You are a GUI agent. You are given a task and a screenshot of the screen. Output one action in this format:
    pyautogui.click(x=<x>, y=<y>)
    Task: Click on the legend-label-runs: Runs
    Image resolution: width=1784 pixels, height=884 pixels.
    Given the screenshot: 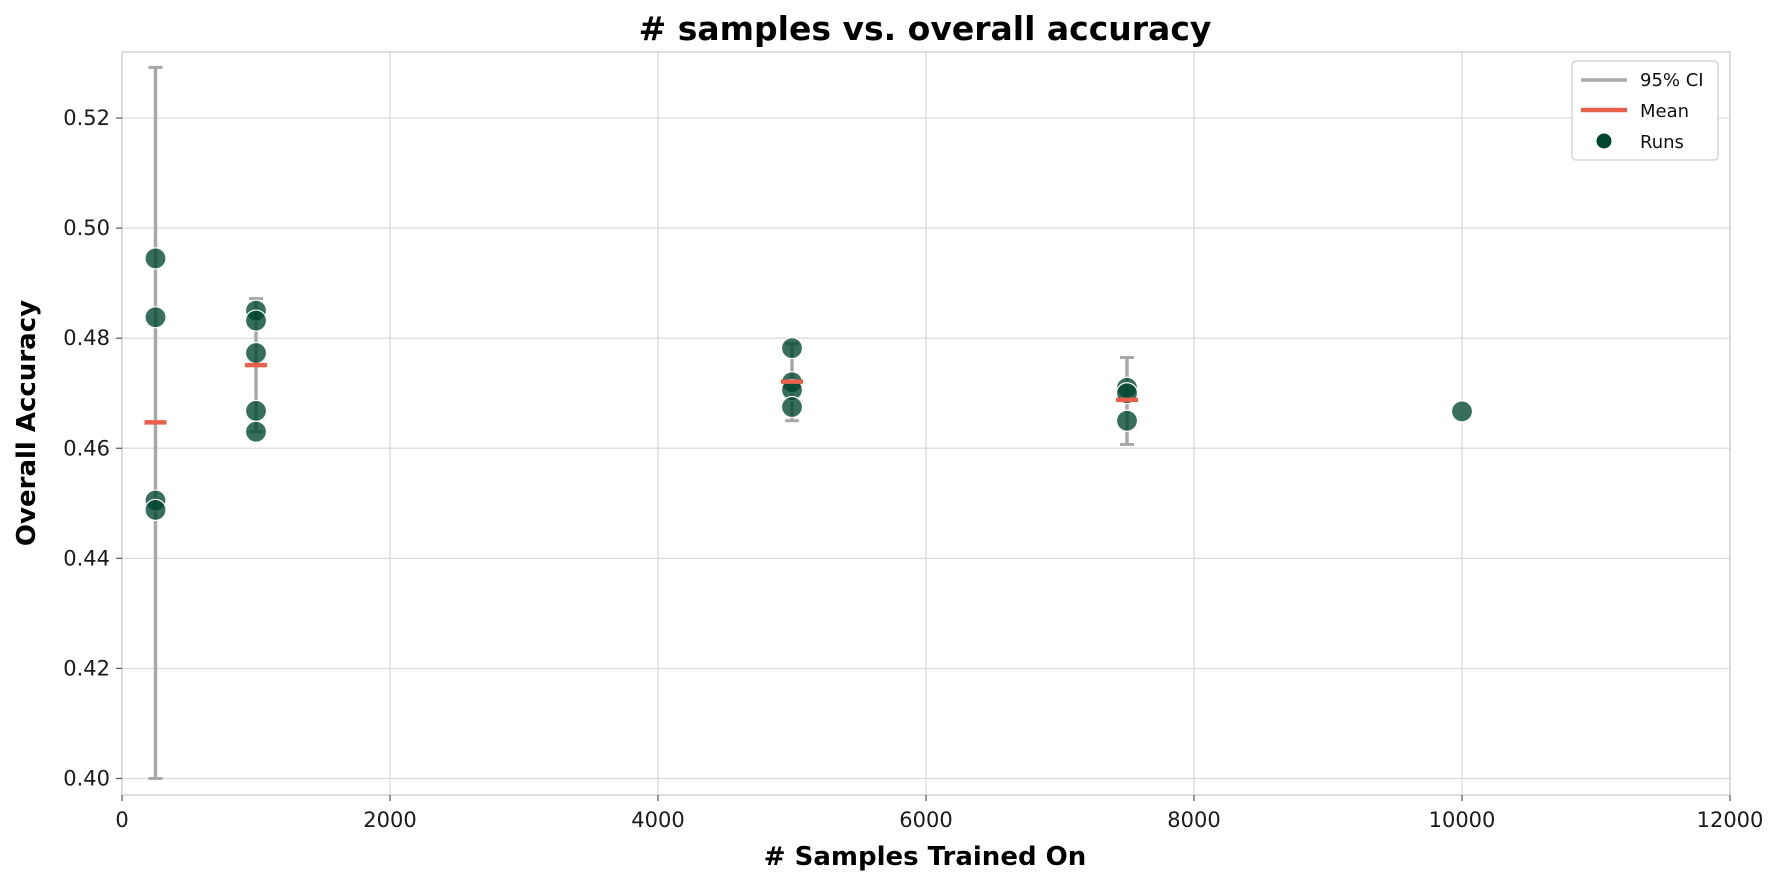 What is the action you would take?
    pyautogui.click(x=1662, y=142)
    